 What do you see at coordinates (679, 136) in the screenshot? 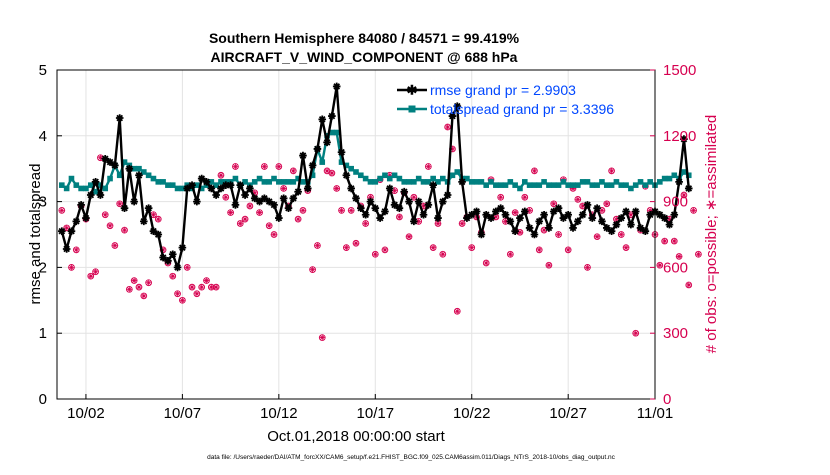
I see `y-tick-right-label: 1200` at bounding box center [679, 136].